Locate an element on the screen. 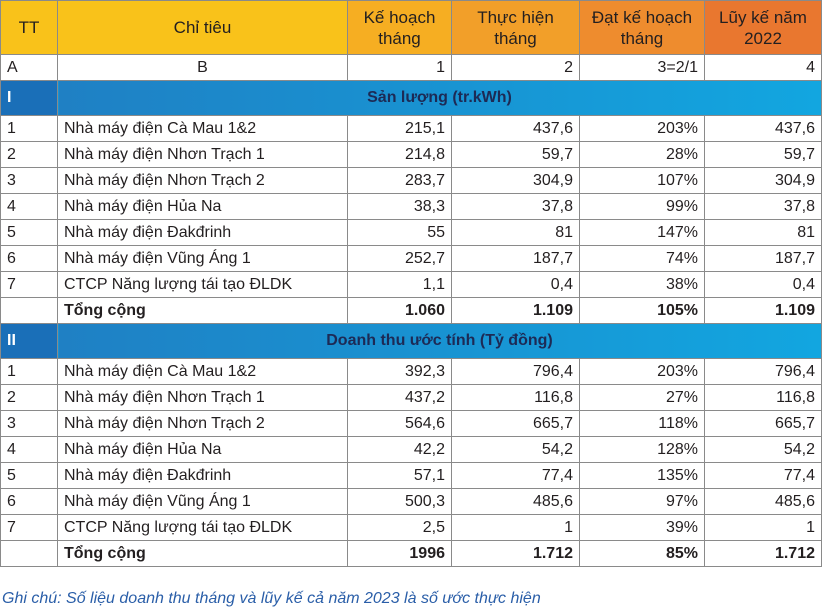 The width and height of the screenshot is (825, 612). data-cell: 187,7 is located at coordinates (763, 258).